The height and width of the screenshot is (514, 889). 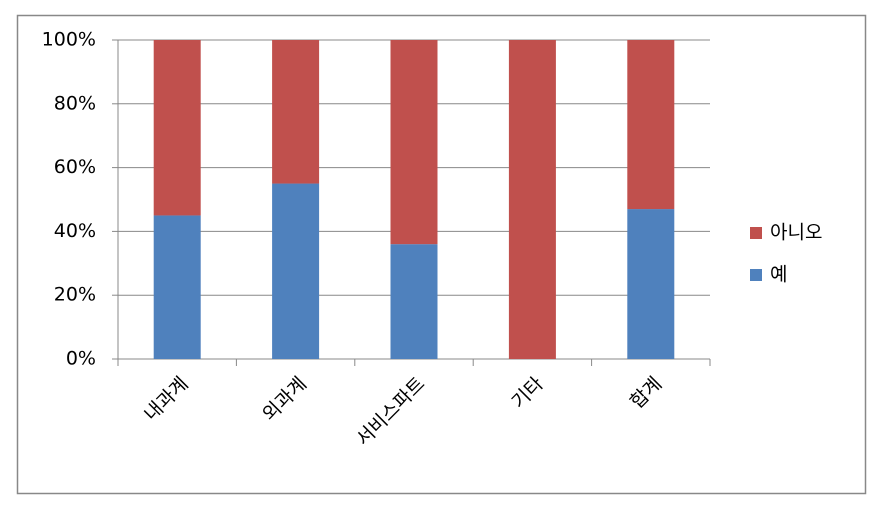 What do you see at coordinates (75, 231) in the screenshot?
I see `y-tick-label: 40%` at bounding box center [75, 231].